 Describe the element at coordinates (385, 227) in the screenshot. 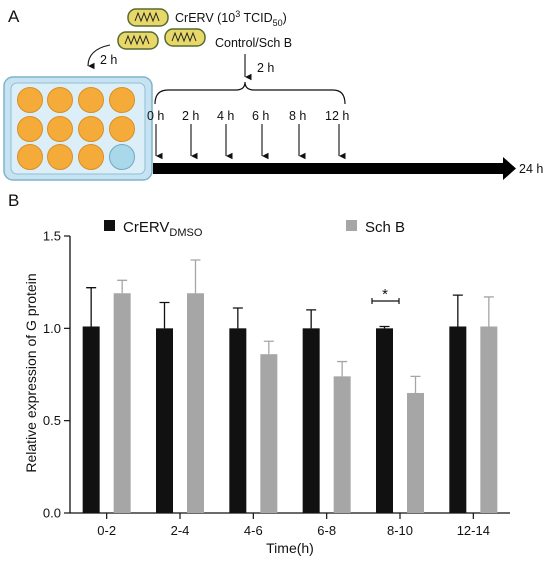

I see `legend-label-schb: Sch B` at that location.